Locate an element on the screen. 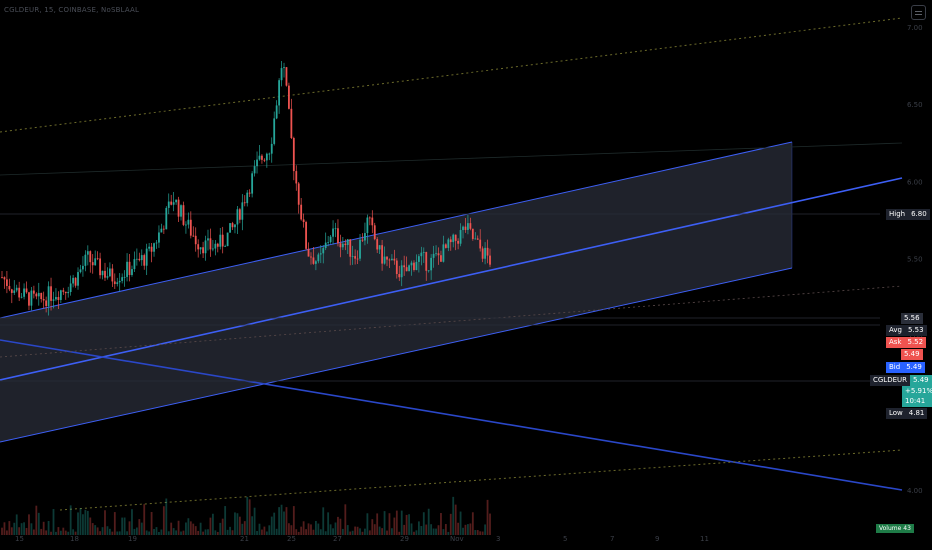  price-tick-label: 4.00 is located at coordinates (915, 491).